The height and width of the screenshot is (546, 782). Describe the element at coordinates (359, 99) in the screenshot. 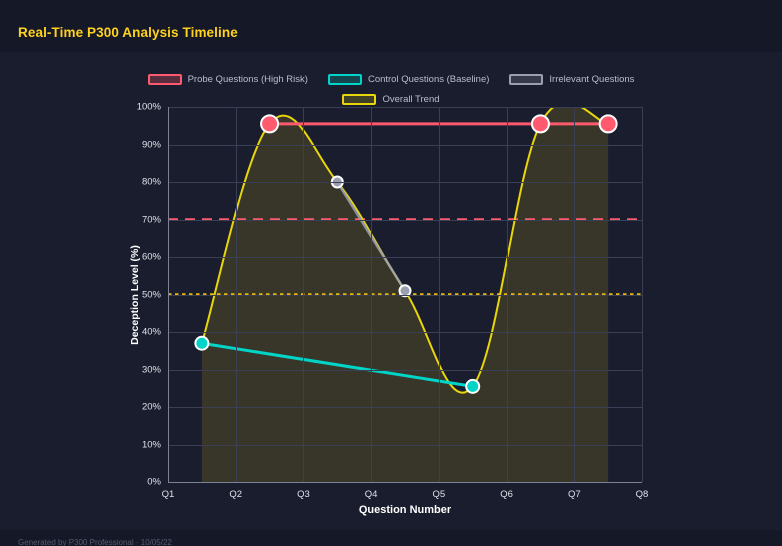

I see `legend-swatch-trend` at that location.